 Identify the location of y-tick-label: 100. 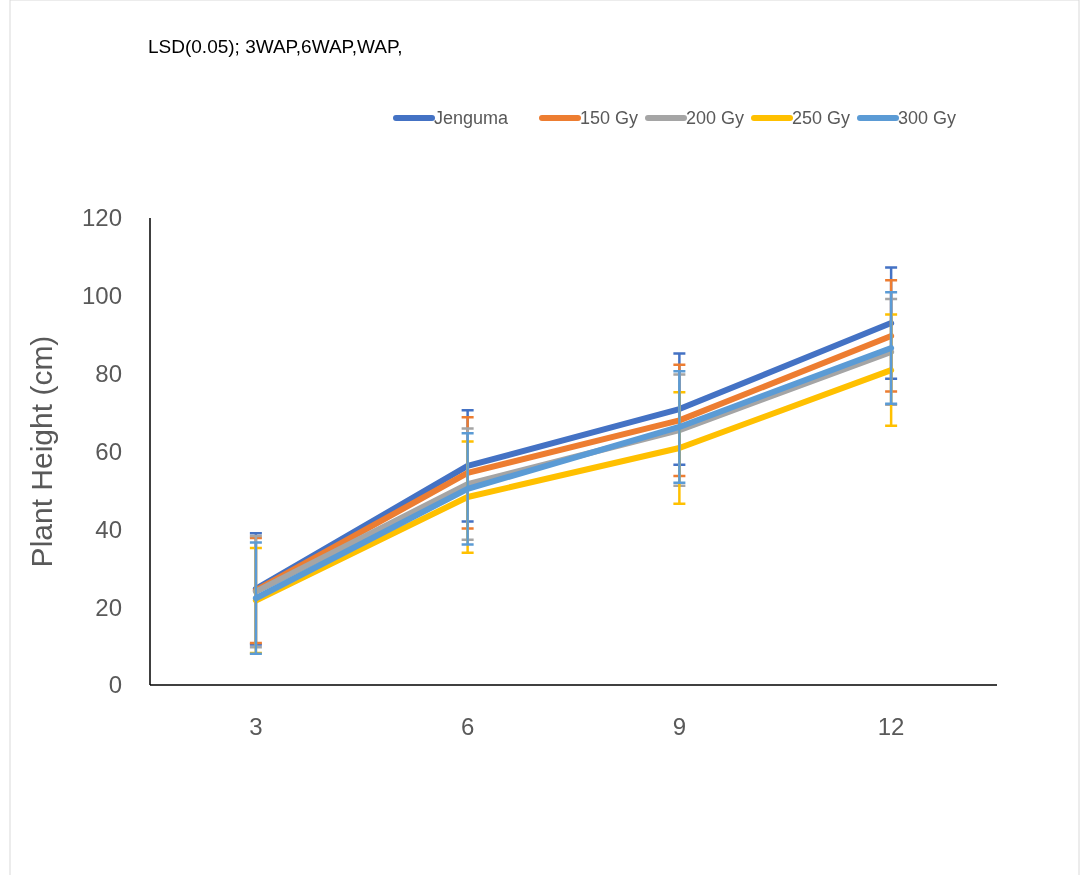
(101, 296).